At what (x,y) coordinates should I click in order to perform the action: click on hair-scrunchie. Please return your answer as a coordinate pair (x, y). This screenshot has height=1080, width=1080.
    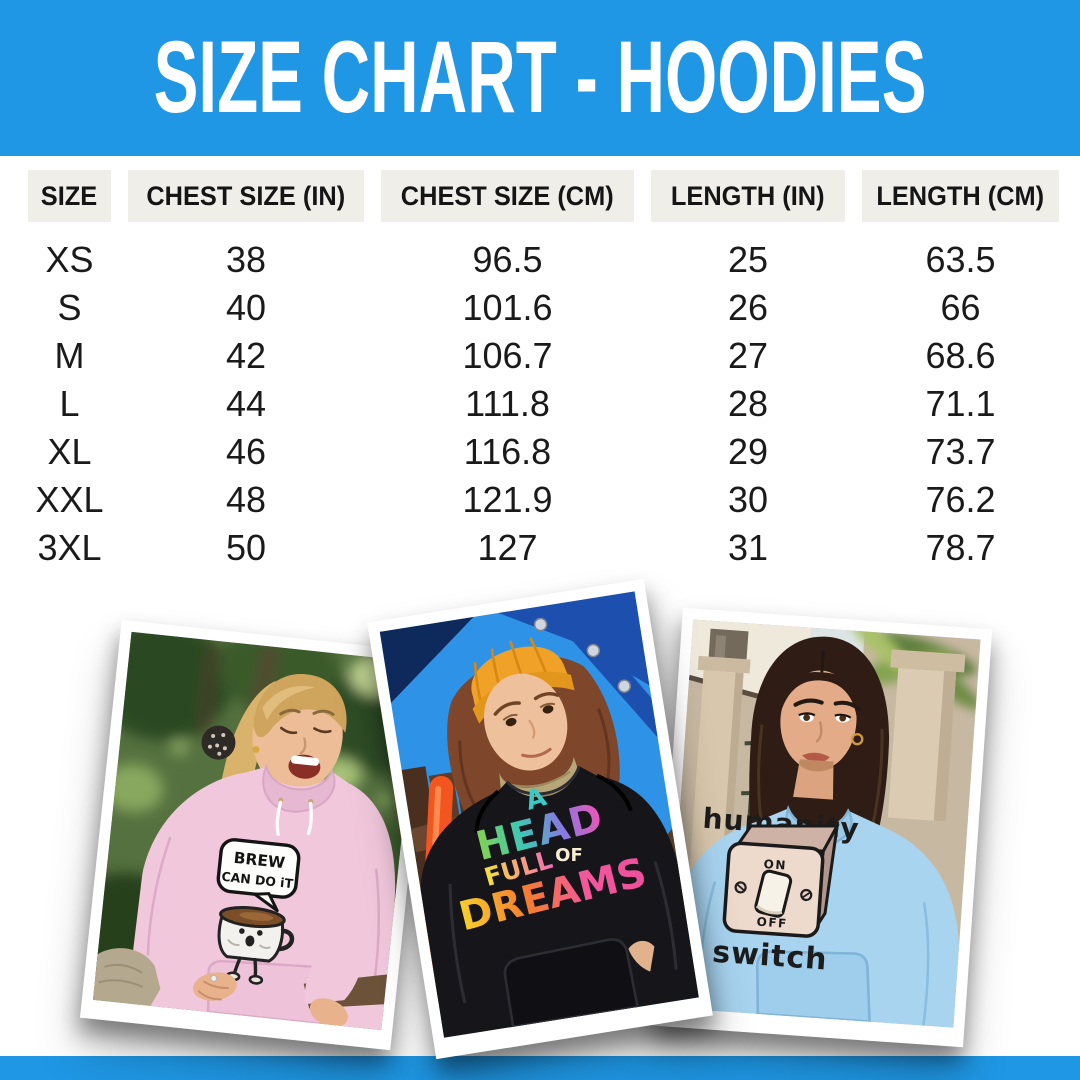
    Looking at the image, I should click on (218, 742).